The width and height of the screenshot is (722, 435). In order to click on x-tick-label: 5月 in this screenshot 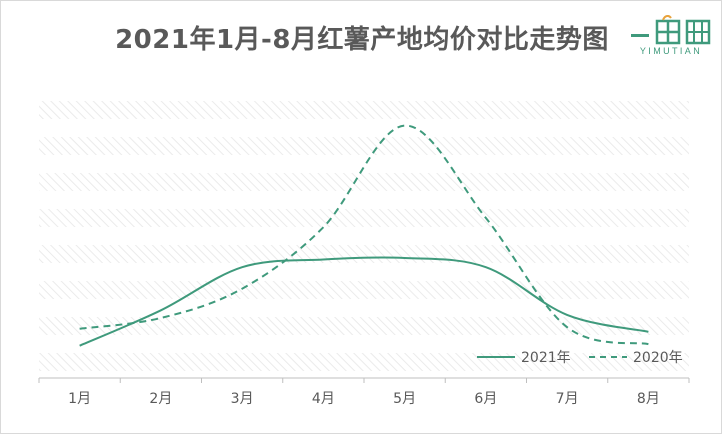, I will do `click(404, 399)`.